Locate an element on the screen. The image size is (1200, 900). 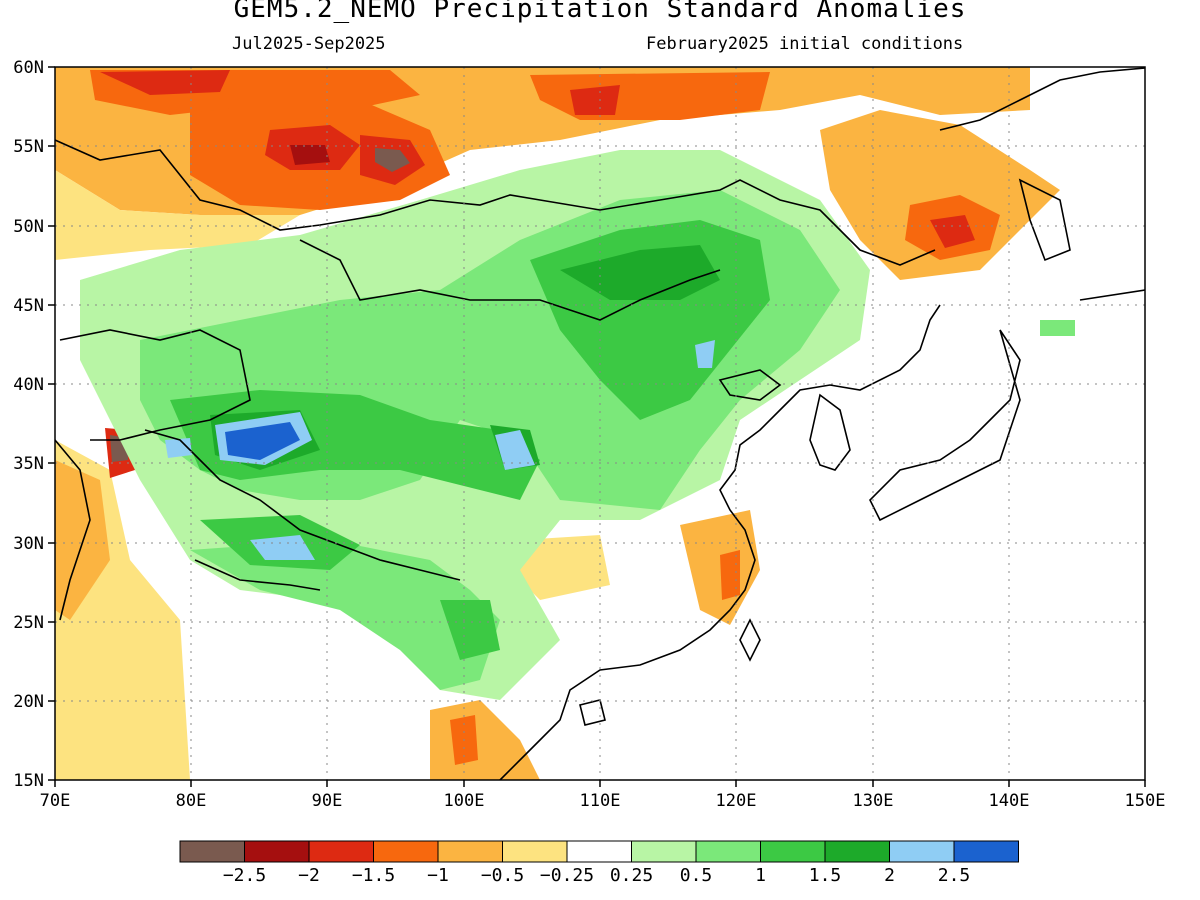
colorbar-label: 0.25 is located at coordinates (631, 875).